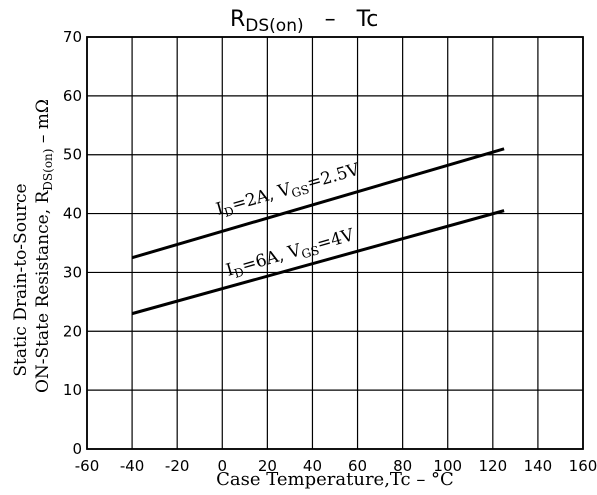 This screenshot has height=495, width=597. What do you see at coordinates (72, 155) in the screenshot?
I see `y-tick-label: 50` at bounding box center [72, 155].